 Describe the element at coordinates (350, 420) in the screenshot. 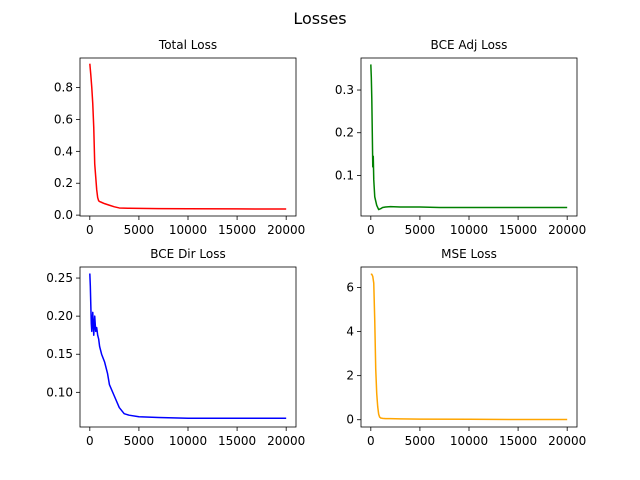

I see `y-tick-label: 0` at that location.